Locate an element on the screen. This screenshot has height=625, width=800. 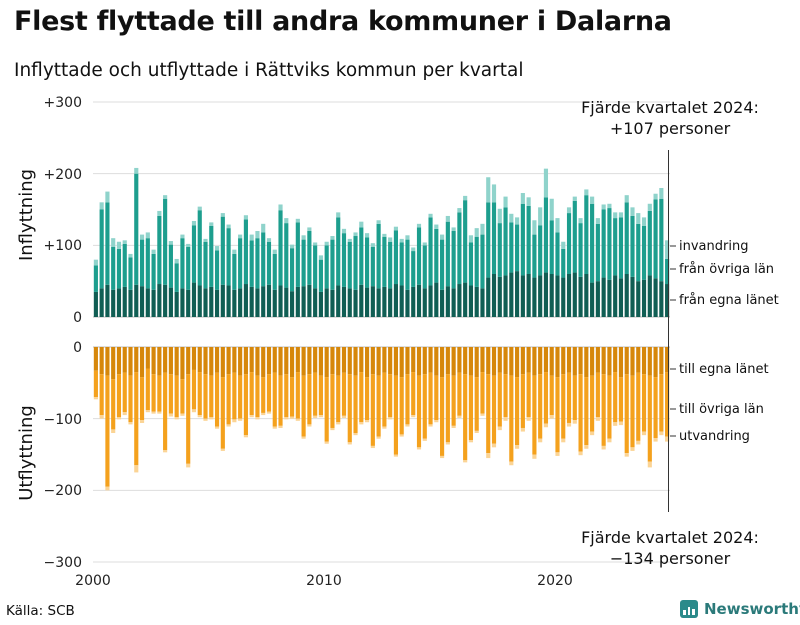
y-tick-label: −300 is located at coordinates (63, 563).